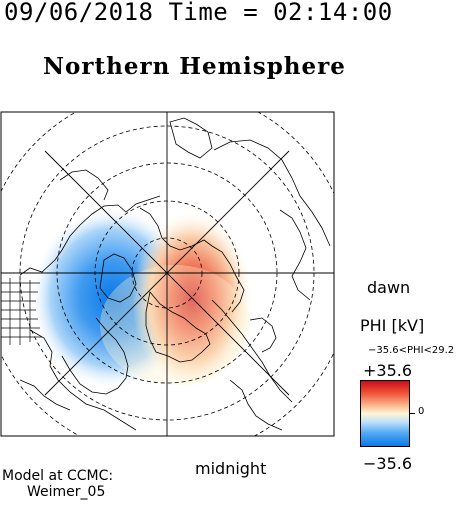  Describe the element at coordinates (388, 370) in the screenshot. I see `colorbar-max-label: +35.6` at that location.